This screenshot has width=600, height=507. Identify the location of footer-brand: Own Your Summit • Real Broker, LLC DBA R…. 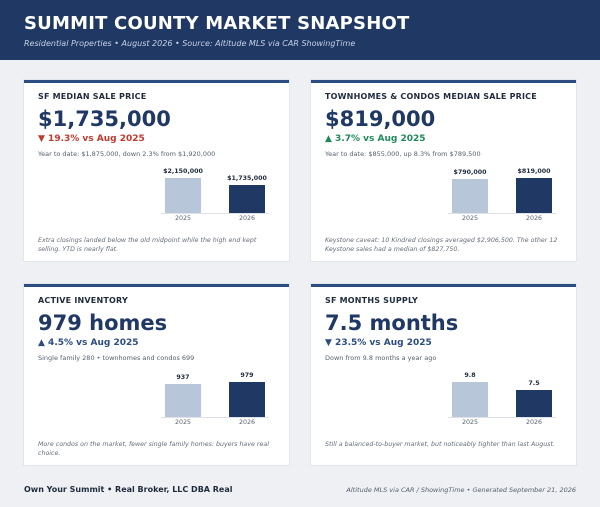
(128, 489).